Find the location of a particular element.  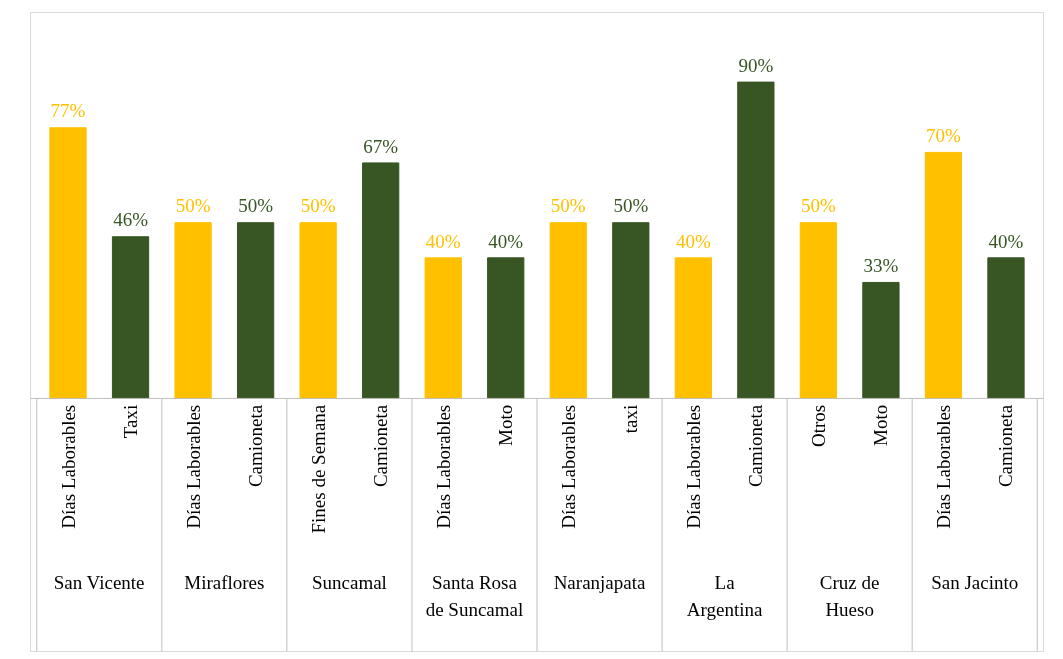

x-tick-label: Fines de Semana is located at coordinates (318, 469).